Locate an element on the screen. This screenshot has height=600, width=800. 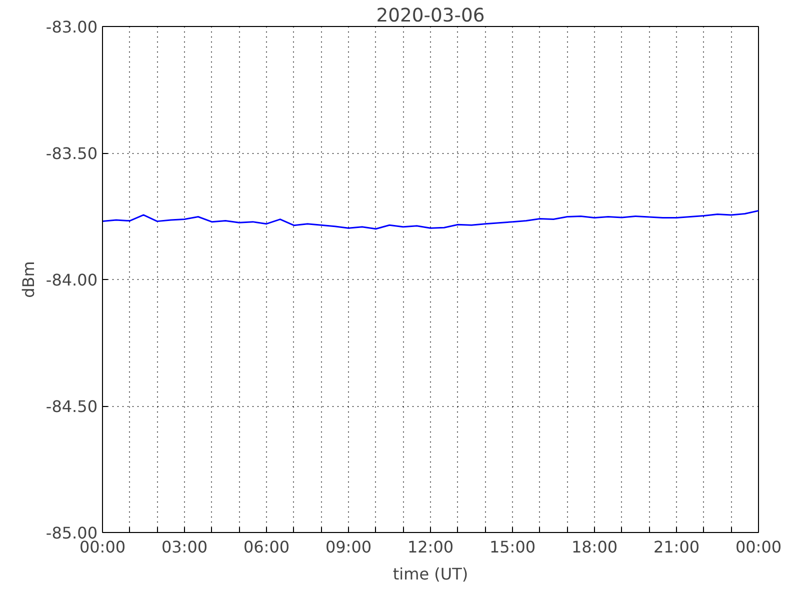
x-tick-label: 21:00 is located at coordinates (676, 547).